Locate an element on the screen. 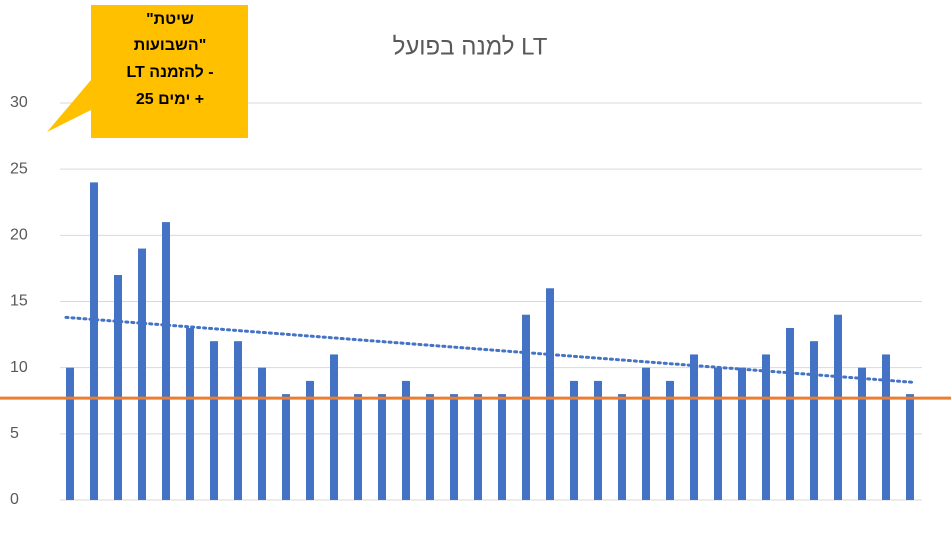  y-tick-label: 5 is located at coordinates (14, 433).